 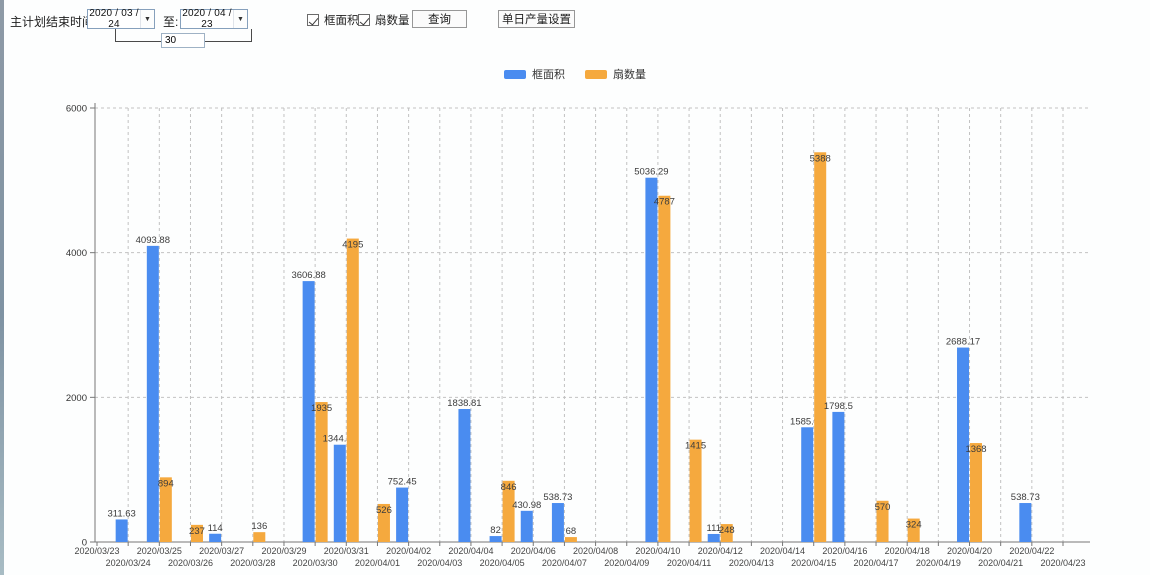 I want to click on sash-count-swatch, so click(x=596, y=74).